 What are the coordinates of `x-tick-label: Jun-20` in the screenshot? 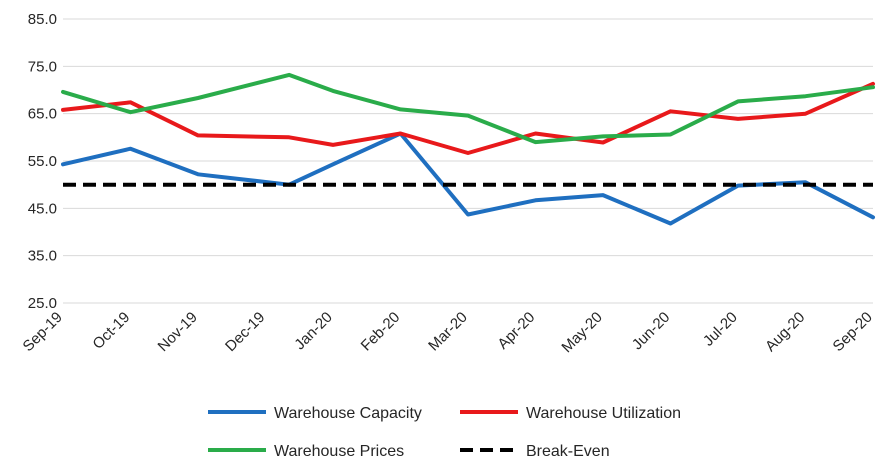 It's located at (651, 331).